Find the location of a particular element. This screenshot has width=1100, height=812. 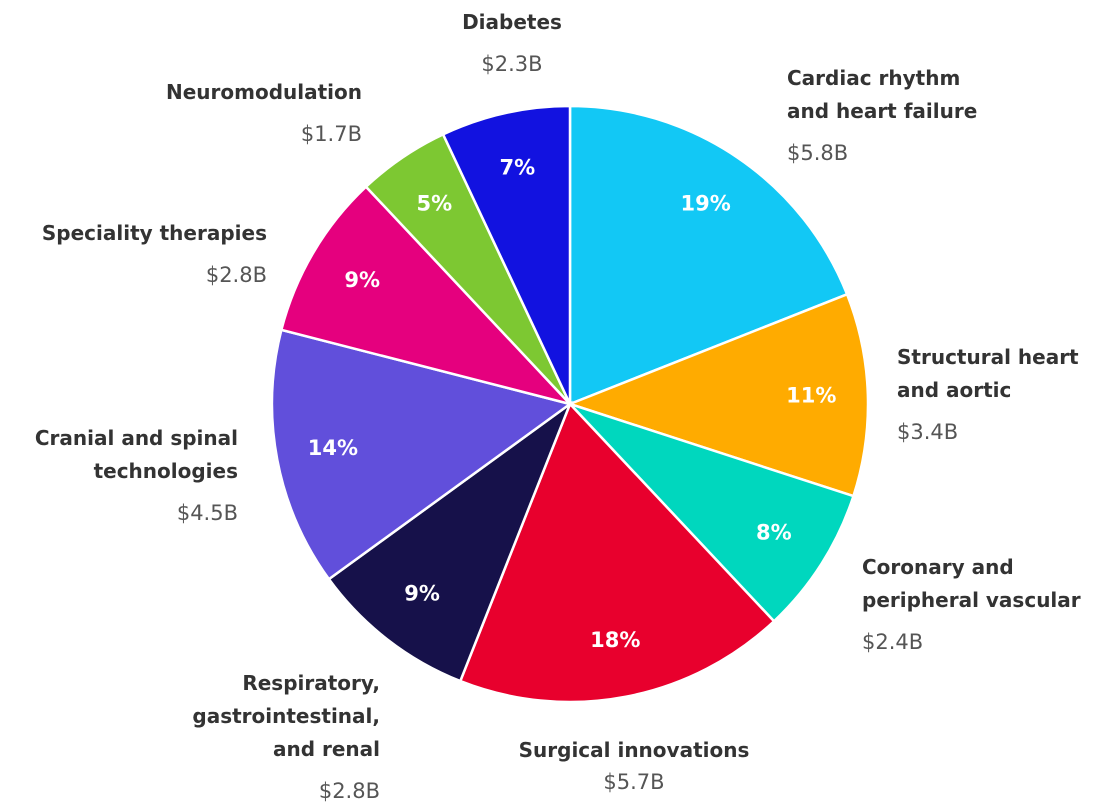

category-label-group: Neuromodulation $1.7B is located at coordinates (264, 112).